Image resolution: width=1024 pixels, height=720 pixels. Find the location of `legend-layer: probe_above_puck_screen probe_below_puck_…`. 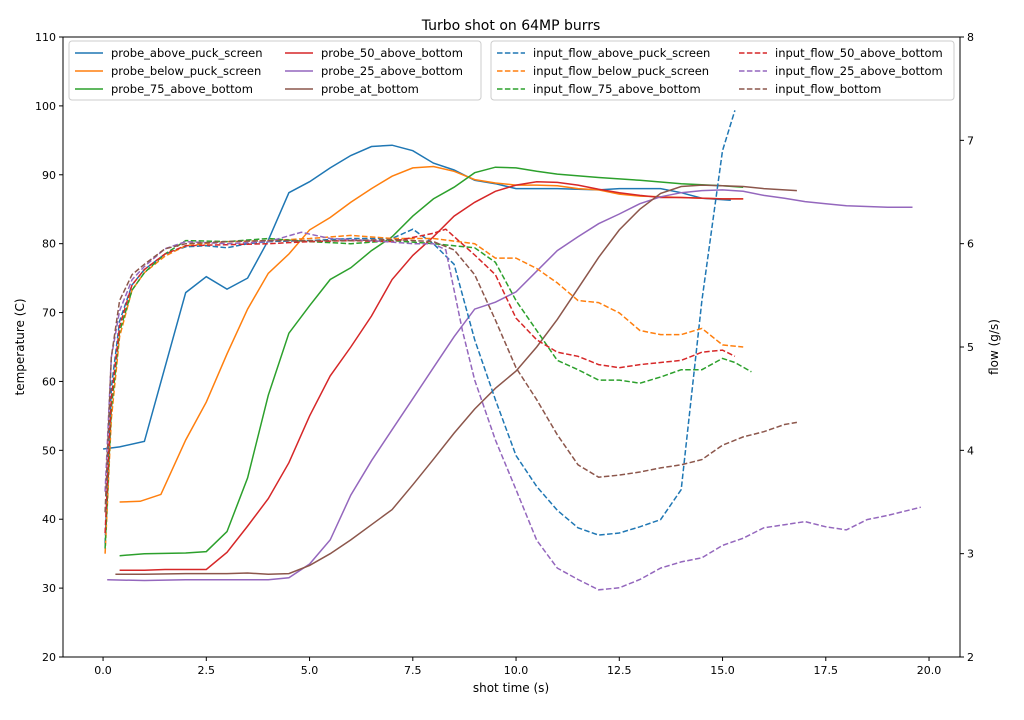

legend-layer: probe_above_puck_screen probe_below_puck_… is located at coordinates (511, 70).